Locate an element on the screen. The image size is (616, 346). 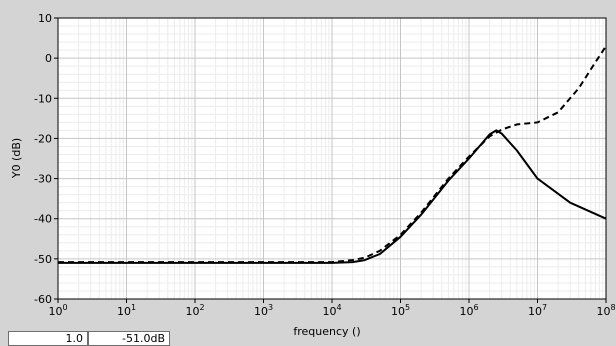
cursor-y-readout: -51.0dB is located at coordinates (129, 338).